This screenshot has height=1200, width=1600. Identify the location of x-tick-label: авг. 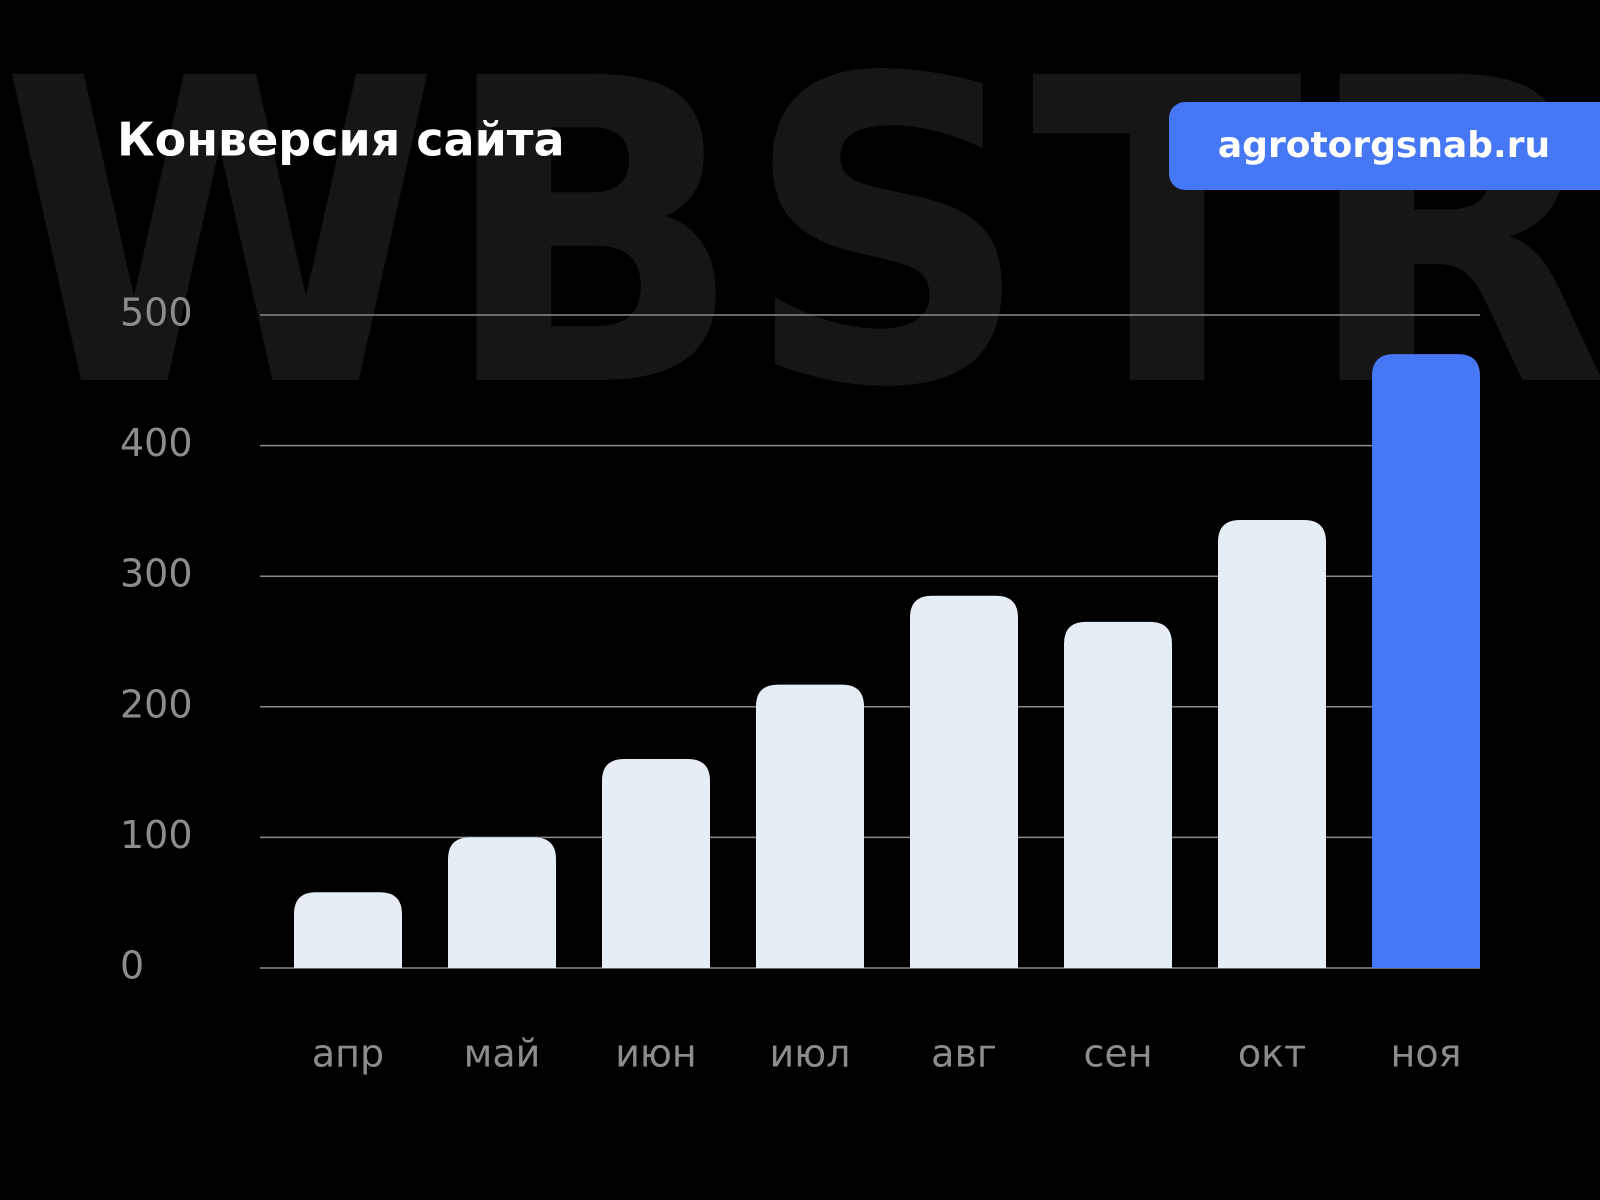
(964, 1054).